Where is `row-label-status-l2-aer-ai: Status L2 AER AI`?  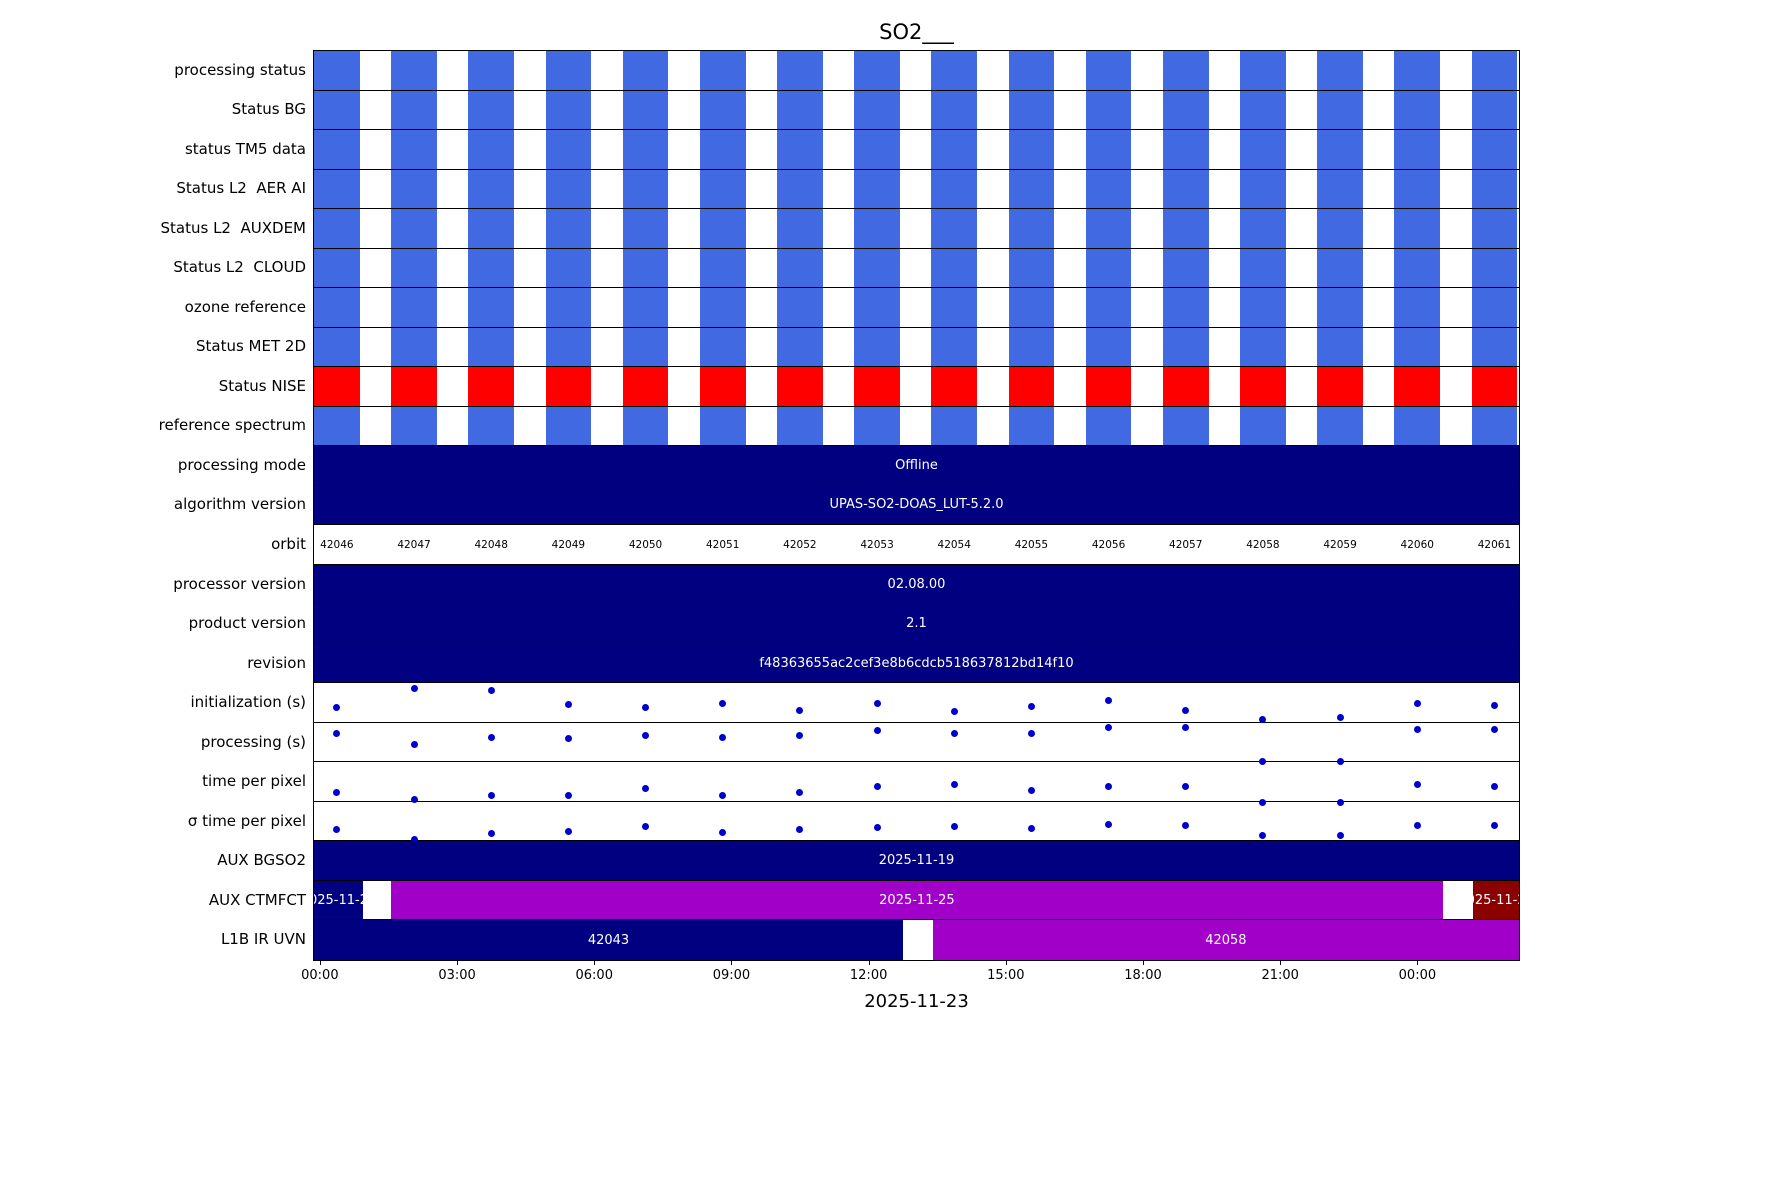 row-label-status-l2-aer-ai: Status L2 AER AI is located at coordinates (241, 188).